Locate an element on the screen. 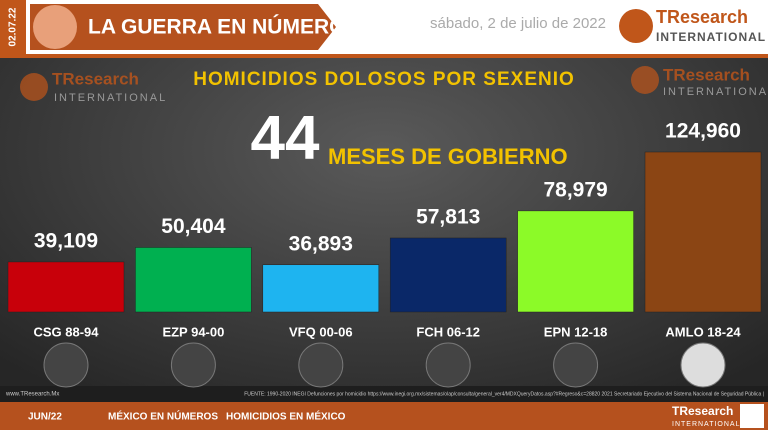 The image size is (768, 435). logo-icon is located at coordinates (636, 26).